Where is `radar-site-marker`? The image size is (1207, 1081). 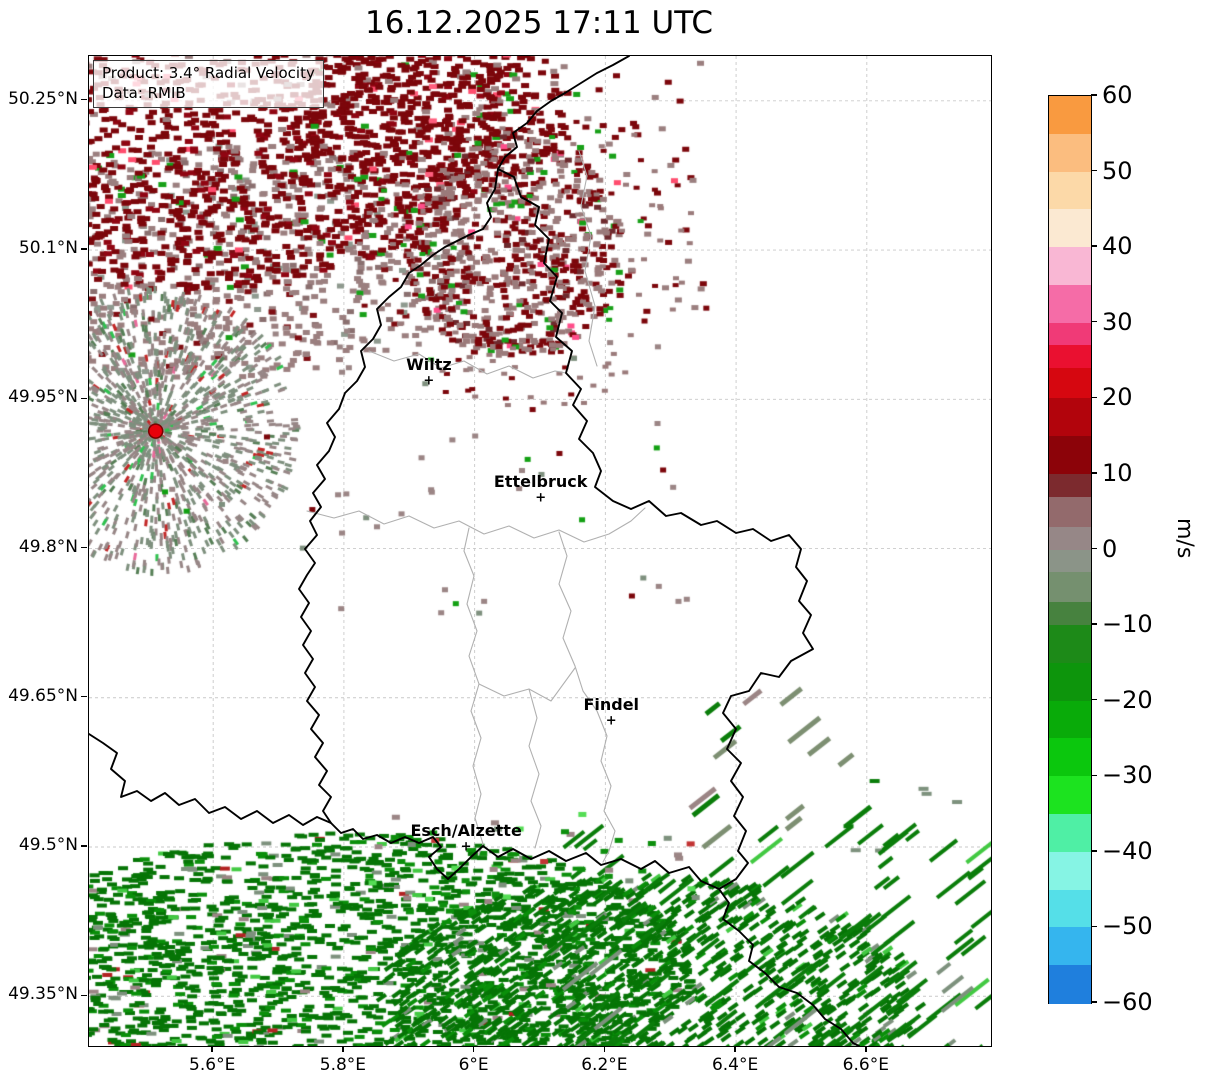 radar-site-marker is located at coordinates (155, 431).